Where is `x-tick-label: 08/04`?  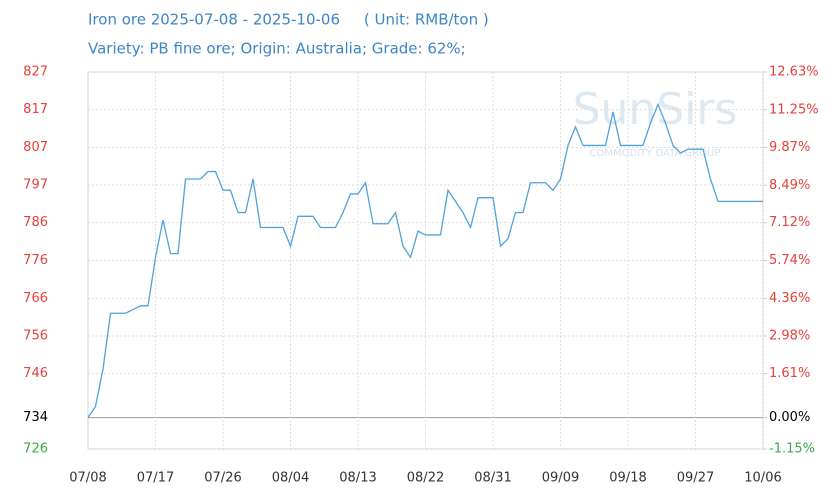
x-tick-label: 08/04 is located at coordinates (290, 478).